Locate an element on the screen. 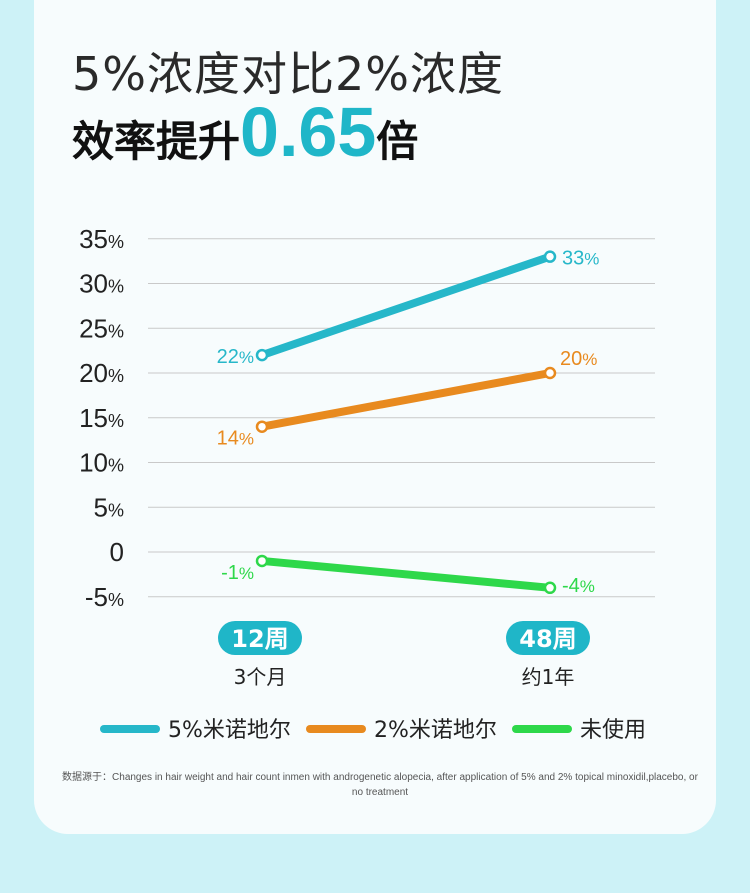 This screenshot has width=750, height=893. y-tick-label: 0 is located at coordinates (117, 552).